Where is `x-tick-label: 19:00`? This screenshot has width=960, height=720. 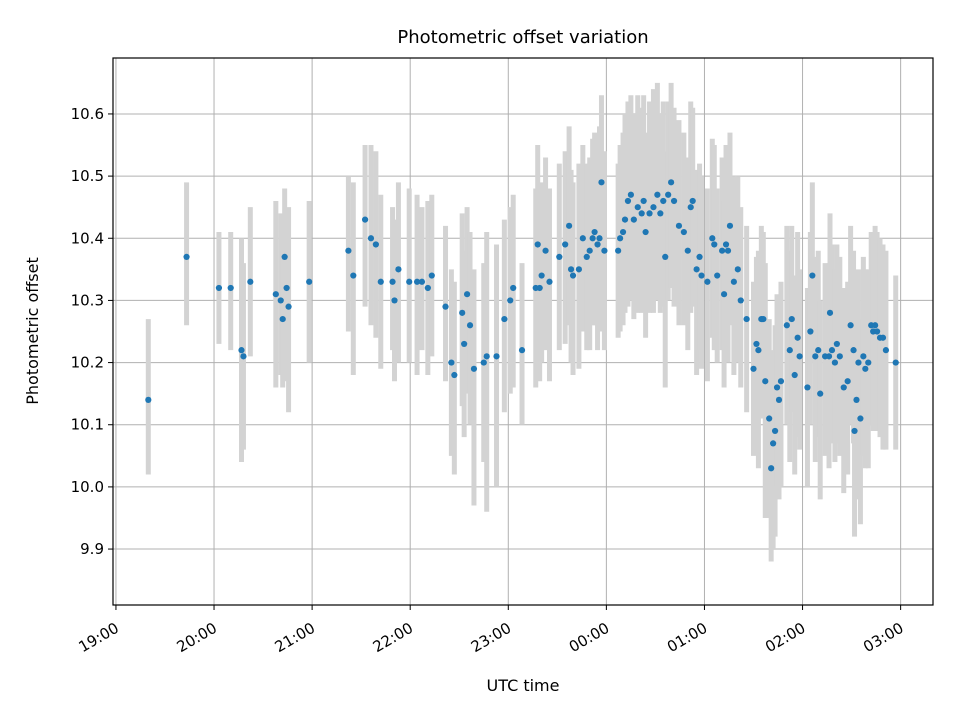
x-tick-label: 19:00 is located at coordinates (99, 637).